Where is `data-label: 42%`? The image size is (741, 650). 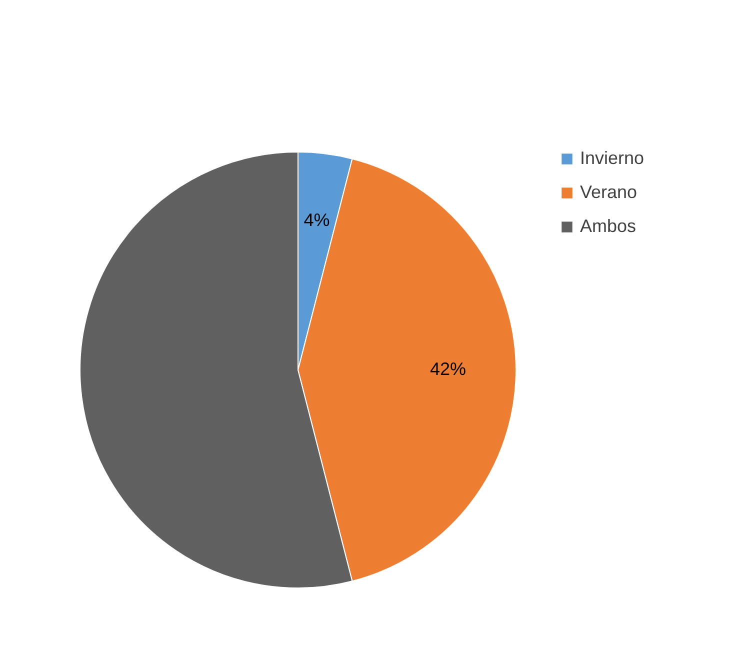 data-label: 42% is located at coordinates (448, 369).